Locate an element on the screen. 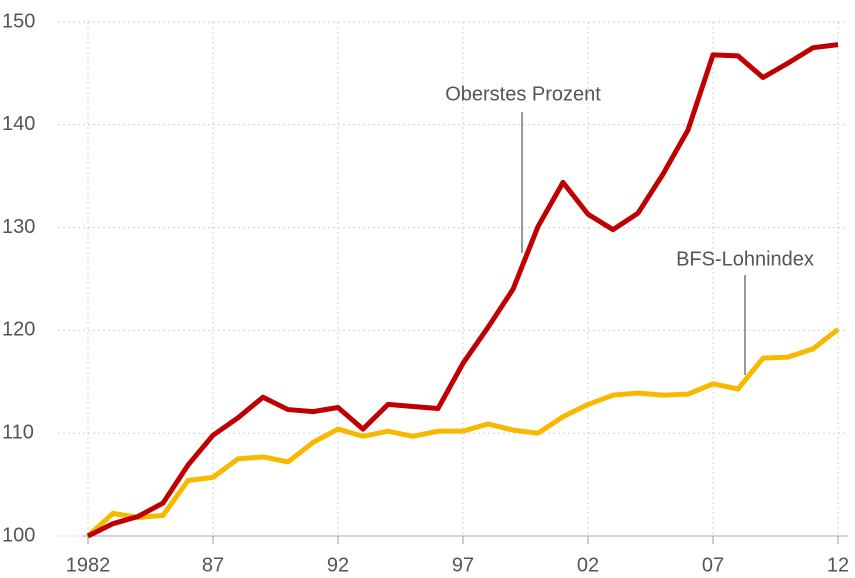  x-tick-label: 92 is located at coordinates (338, 565).